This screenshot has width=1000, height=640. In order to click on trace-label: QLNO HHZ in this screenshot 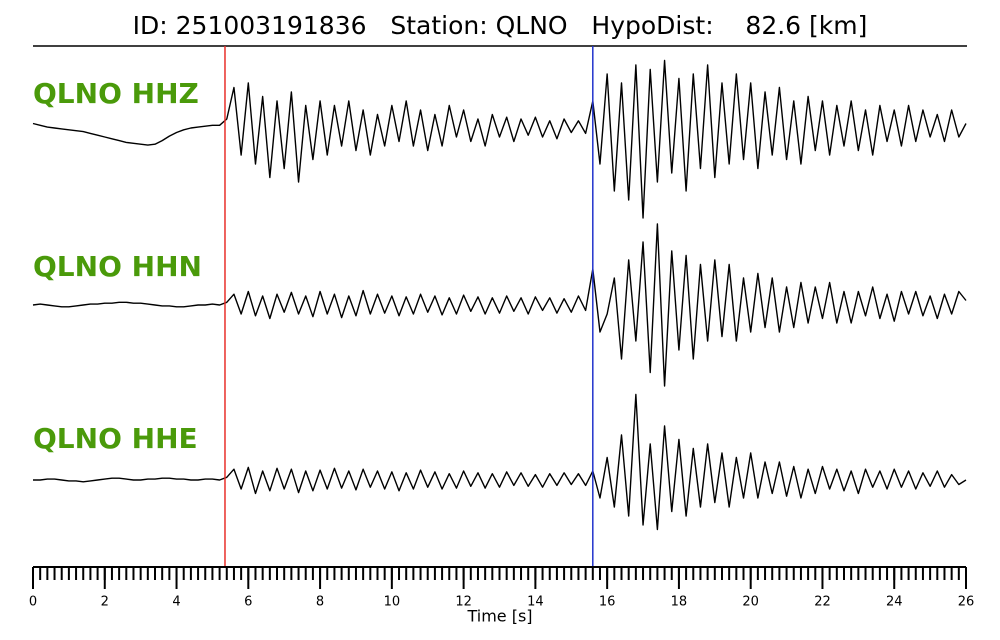, I will do `click(116, 93)`.